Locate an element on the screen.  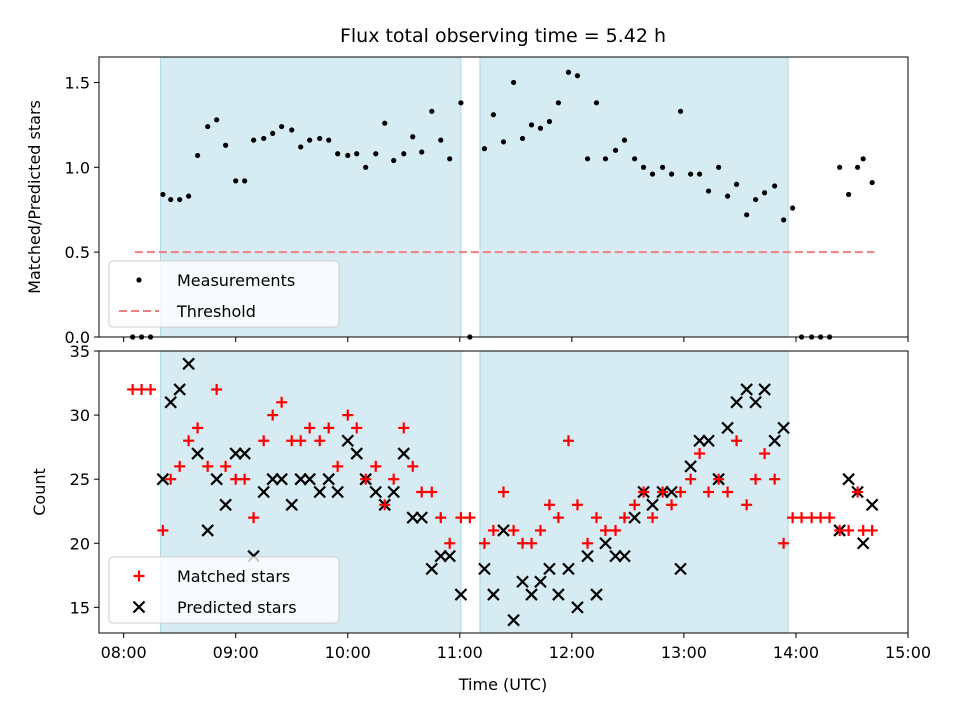
y-tick-label: 1.0 is located at coordinates (77, 167).